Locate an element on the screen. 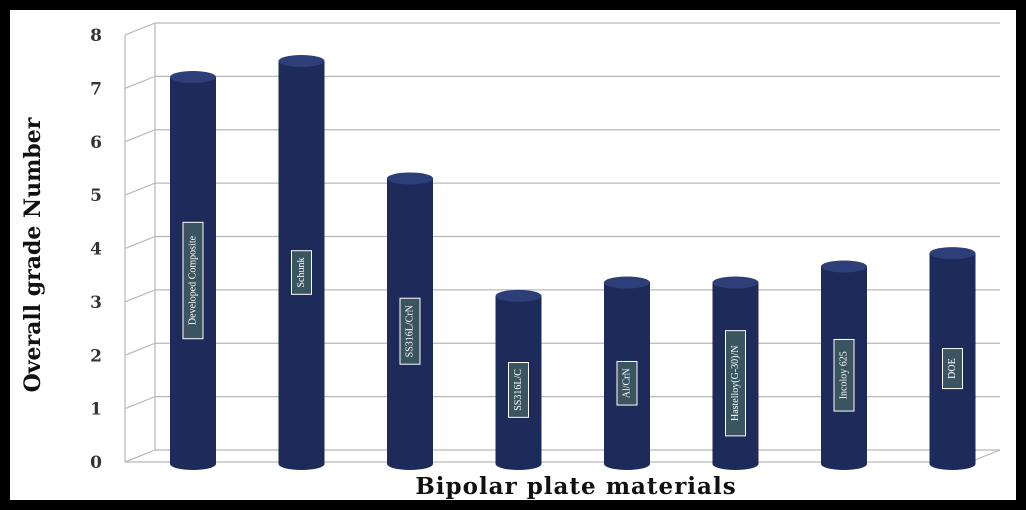 This screenshot has height=510, width=1026. bar-label-text: SS316L/C is located at coordinates (518, 390).